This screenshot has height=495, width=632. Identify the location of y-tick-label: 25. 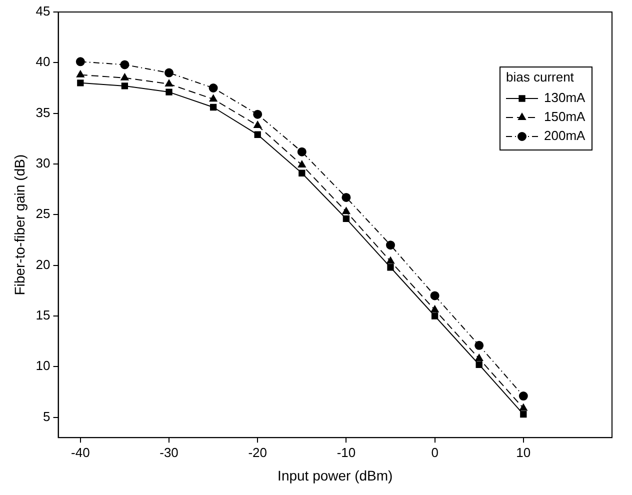
(43, 214).